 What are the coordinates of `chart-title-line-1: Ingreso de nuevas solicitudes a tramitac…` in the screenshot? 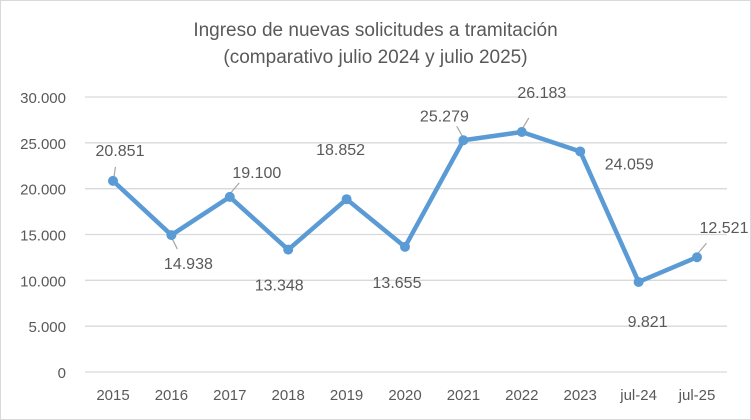 It's located at (375, 30).